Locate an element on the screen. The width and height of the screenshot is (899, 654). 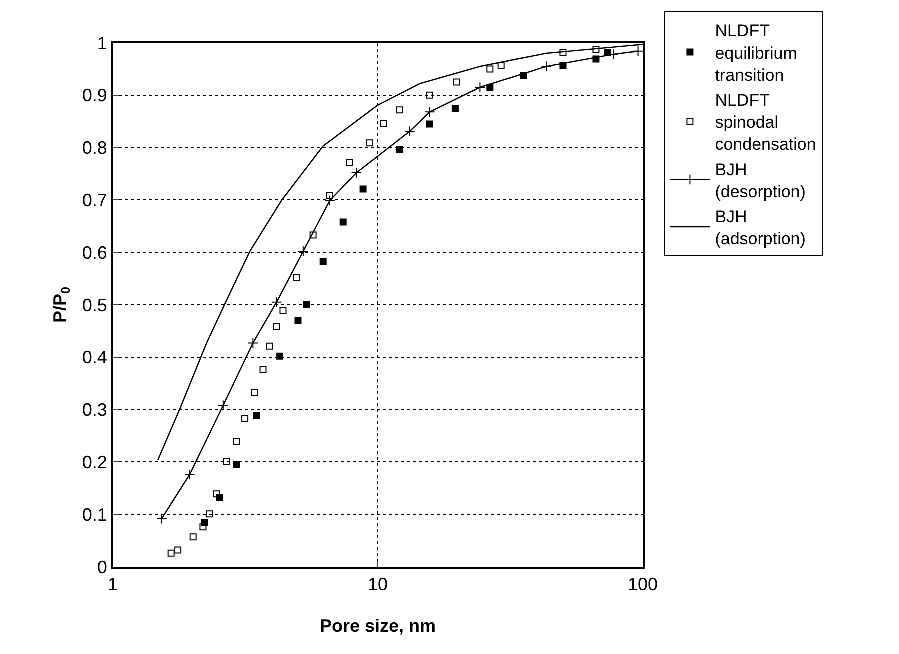
legend-label: NLDFT spinodal condensation is located at coordinates (765, 122).